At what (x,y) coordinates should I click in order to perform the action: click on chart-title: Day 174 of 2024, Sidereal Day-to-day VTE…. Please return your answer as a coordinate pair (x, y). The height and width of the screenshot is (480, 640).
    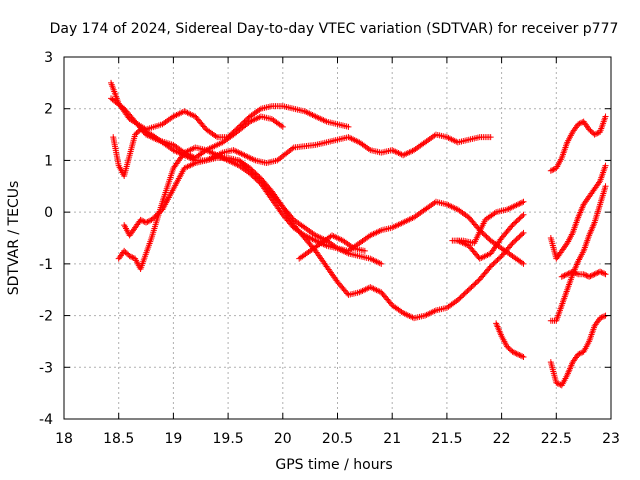
    Looking at the image, I should click on (334, 29).